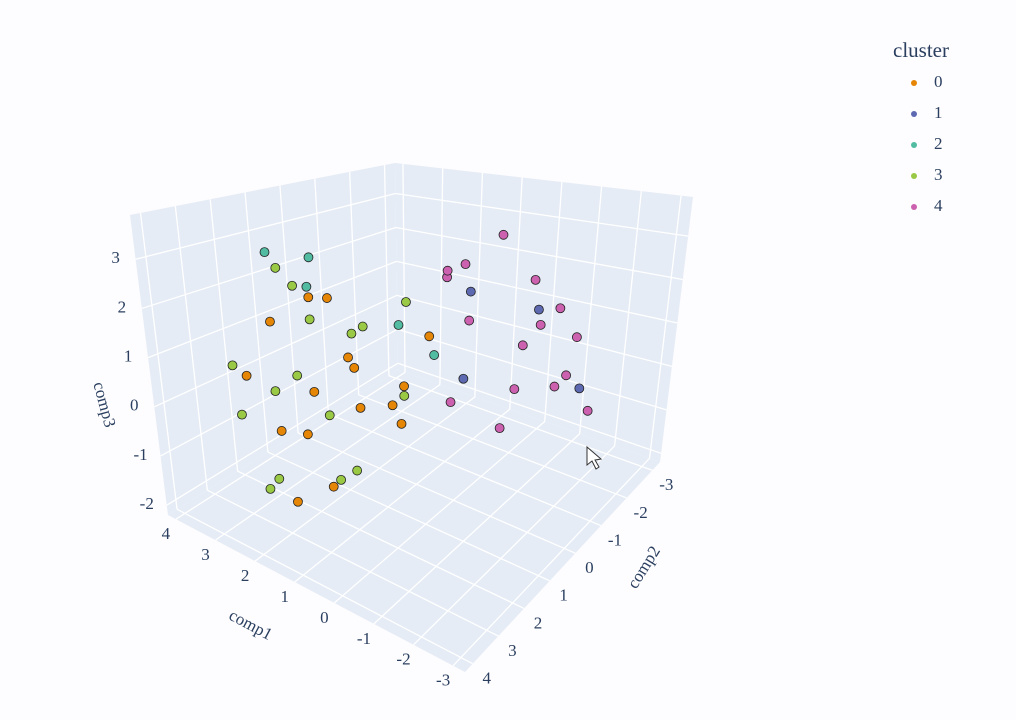  I want to click on x-tick-label: 3, so click(205, 554).